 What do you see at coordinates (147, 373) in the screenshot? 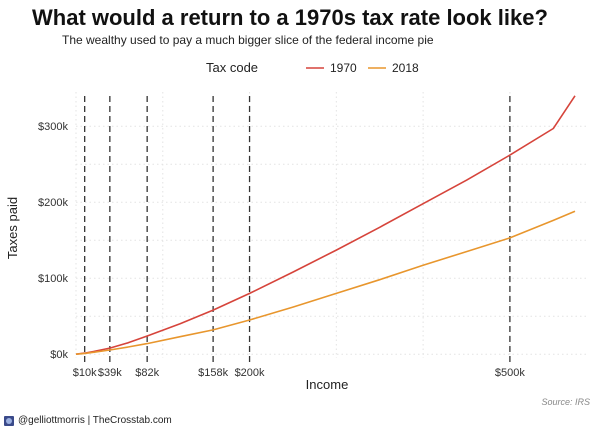
I see `x-tick-label: $82k` at bounding box center [147, 373].